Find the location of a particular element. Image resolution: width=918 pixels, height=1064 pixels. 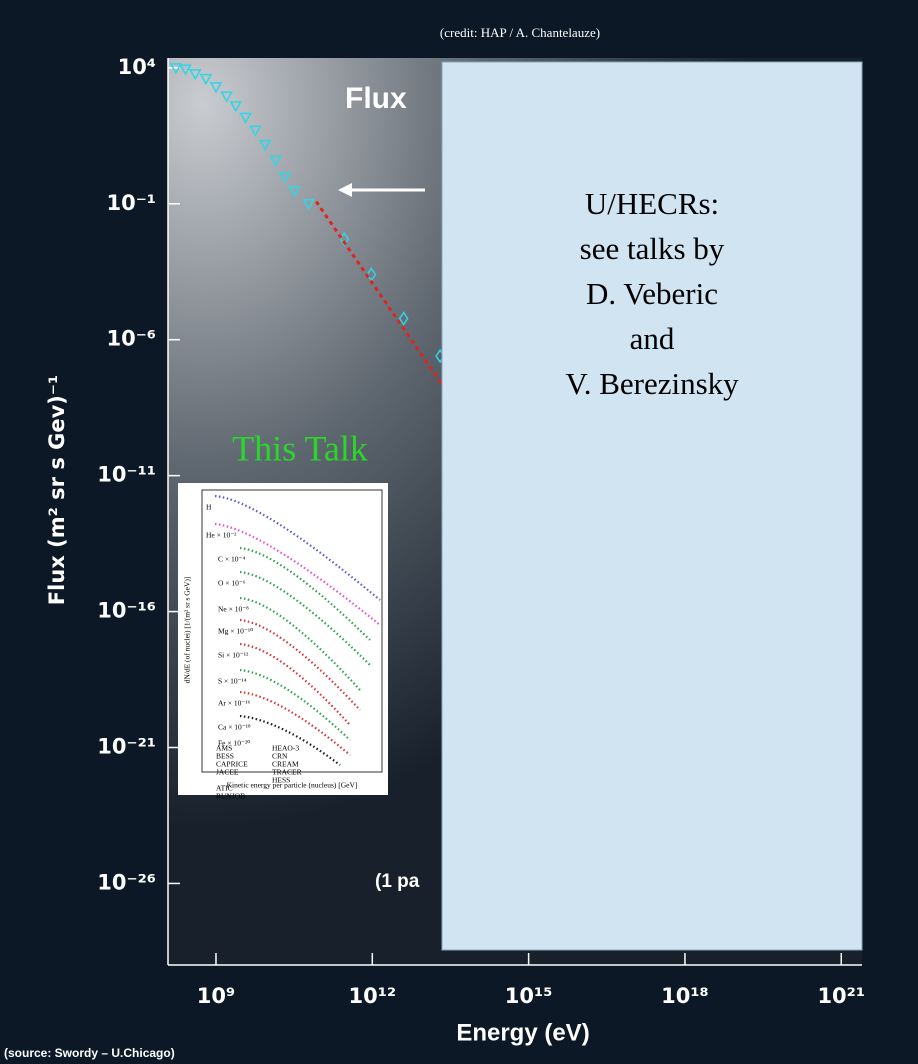

inset-legend: CRN is located at coordinates (280, 756).